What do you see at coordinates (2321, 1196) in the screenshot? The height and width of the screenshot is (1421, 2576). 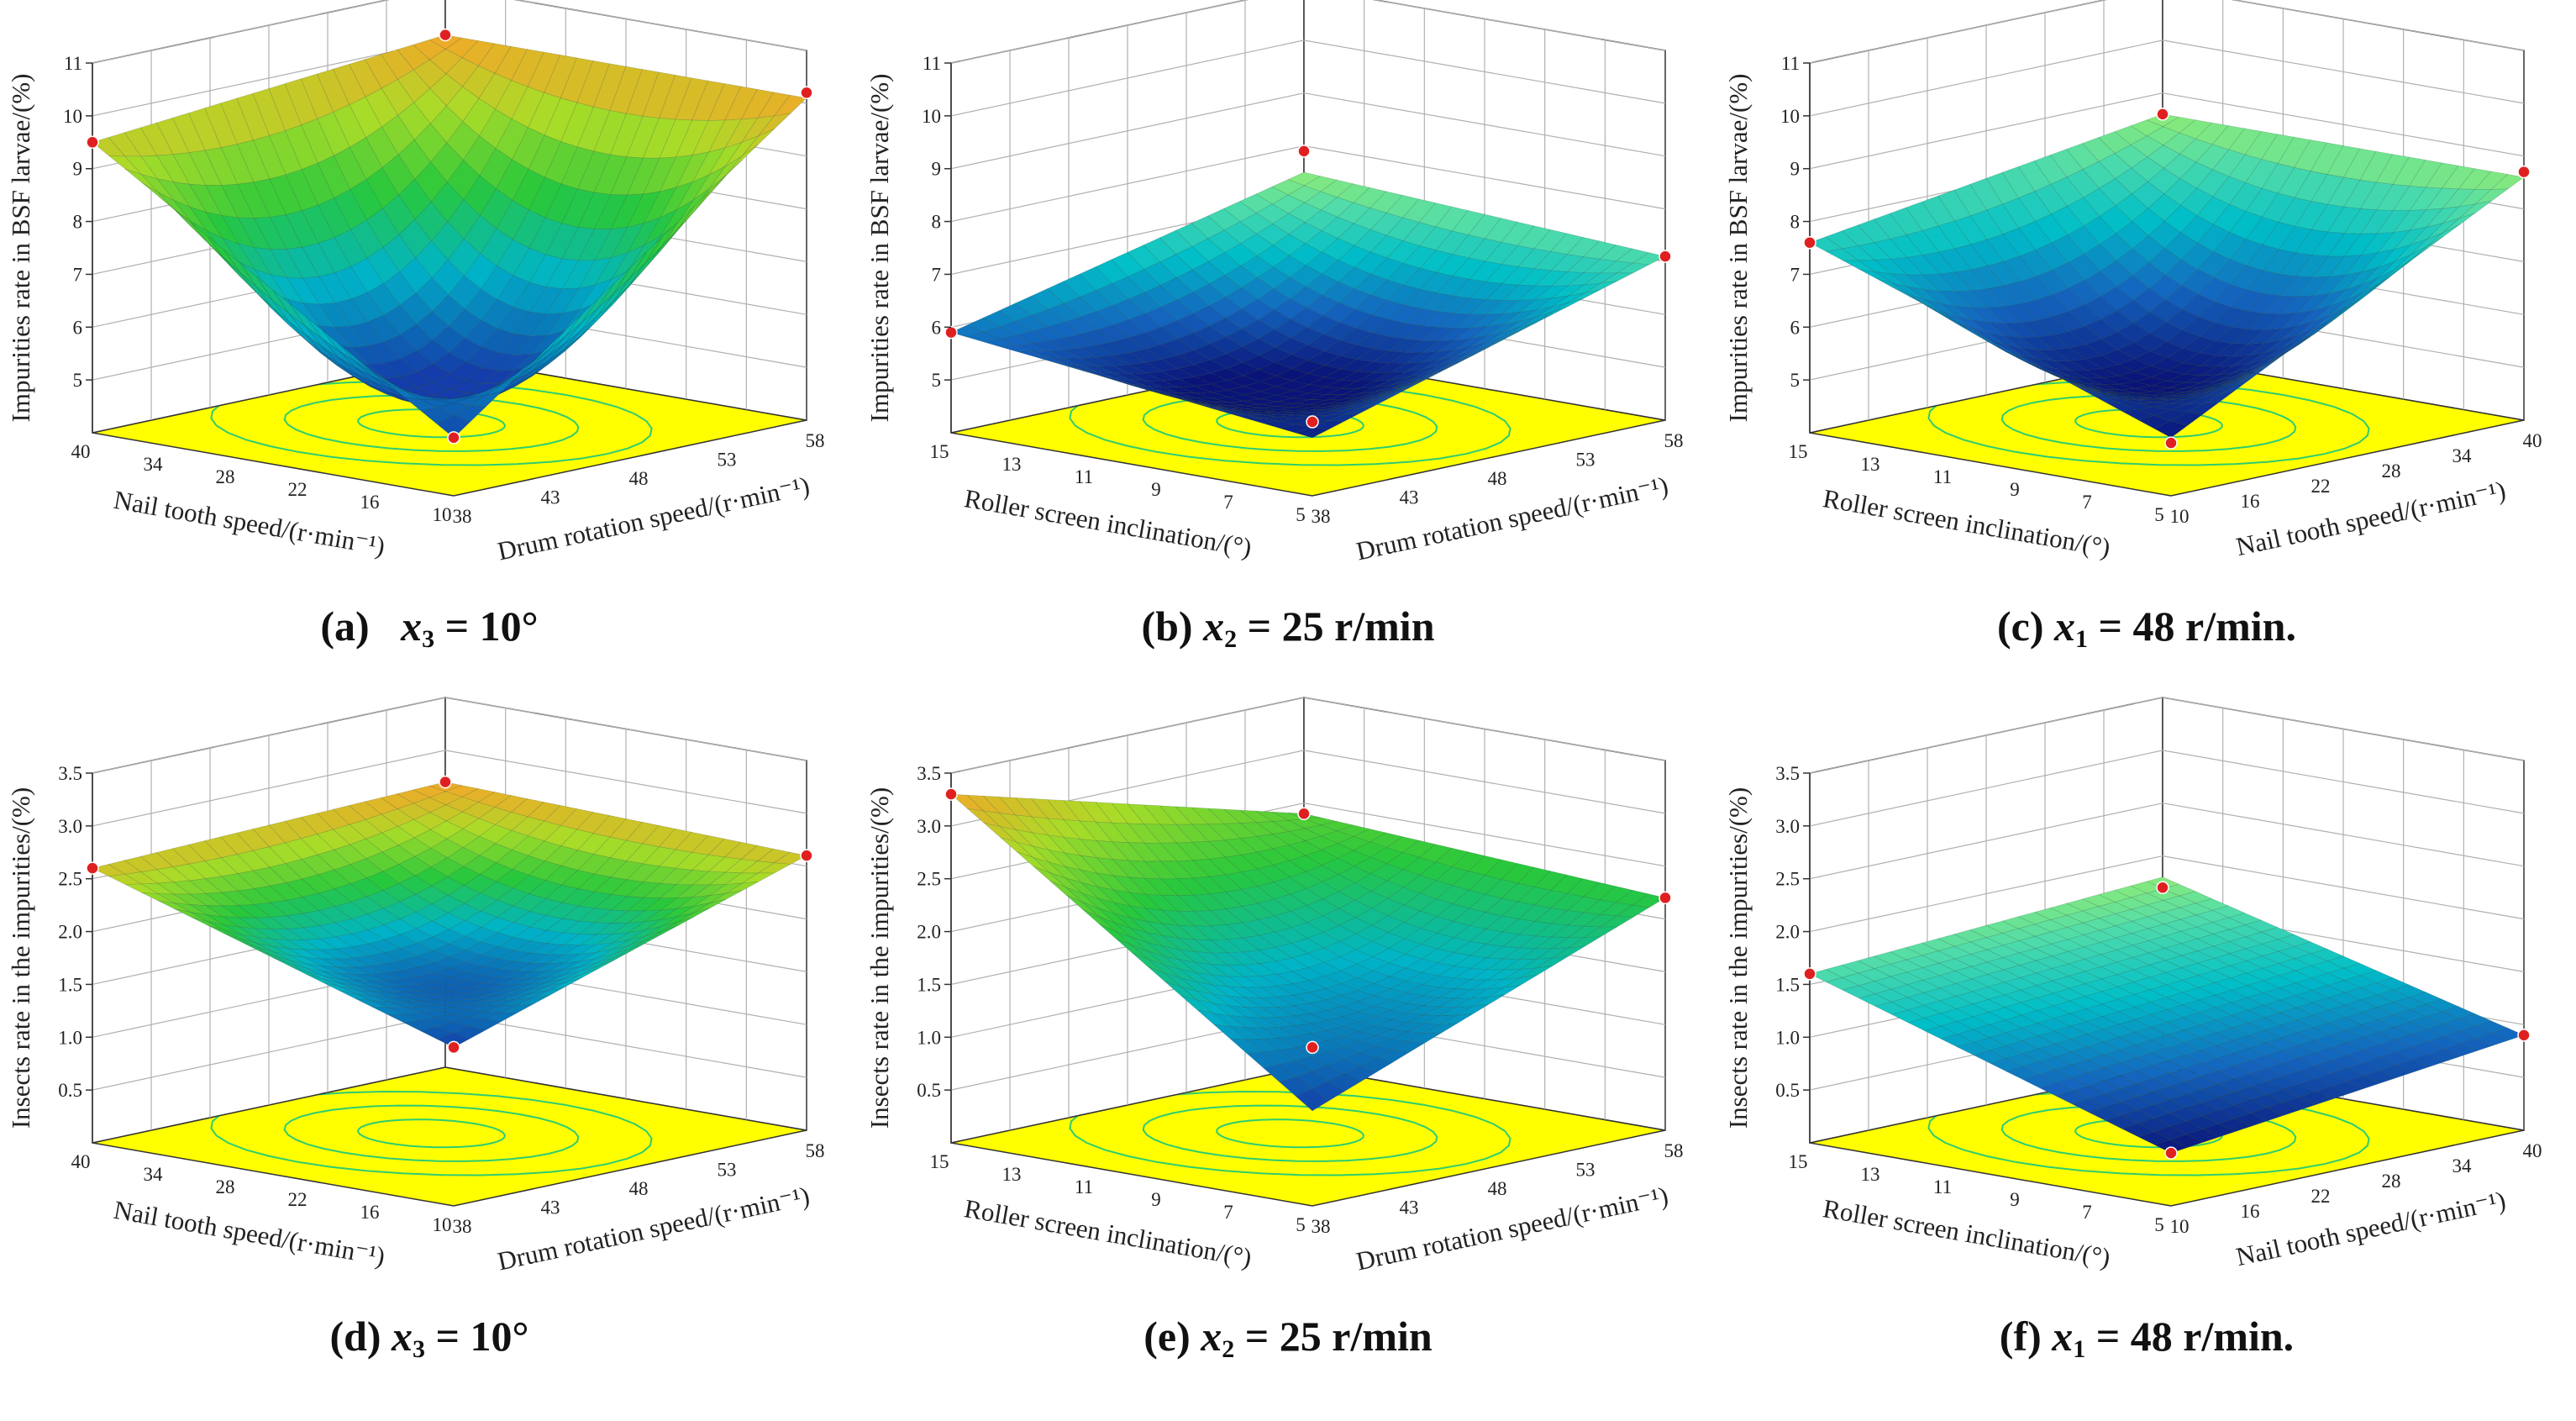 I see `right-axis-tick-label: 22` at bounding box center [2321, 1196].